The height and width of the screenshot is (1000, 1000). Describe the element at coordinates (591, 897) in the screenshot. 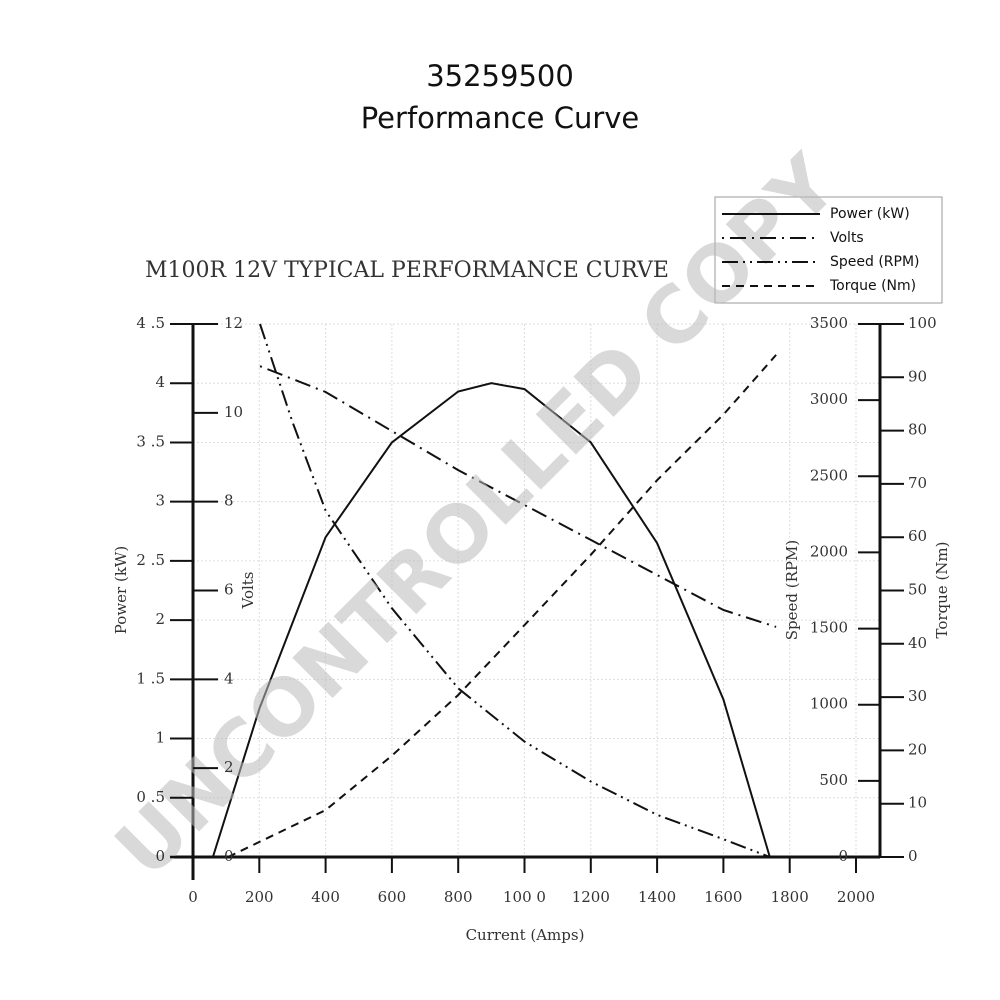

I see `x-tick-label: 1200` at that location.